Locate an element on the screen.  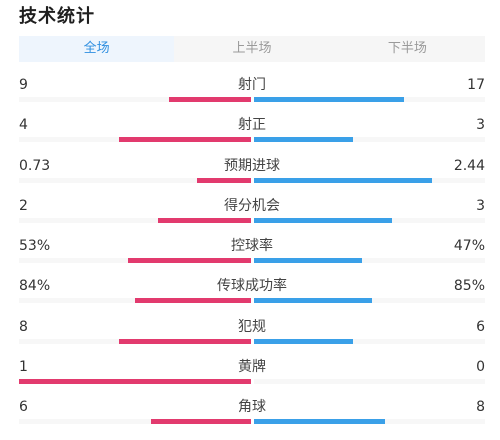
away-value: 0 is located at coordinates (480, 367).